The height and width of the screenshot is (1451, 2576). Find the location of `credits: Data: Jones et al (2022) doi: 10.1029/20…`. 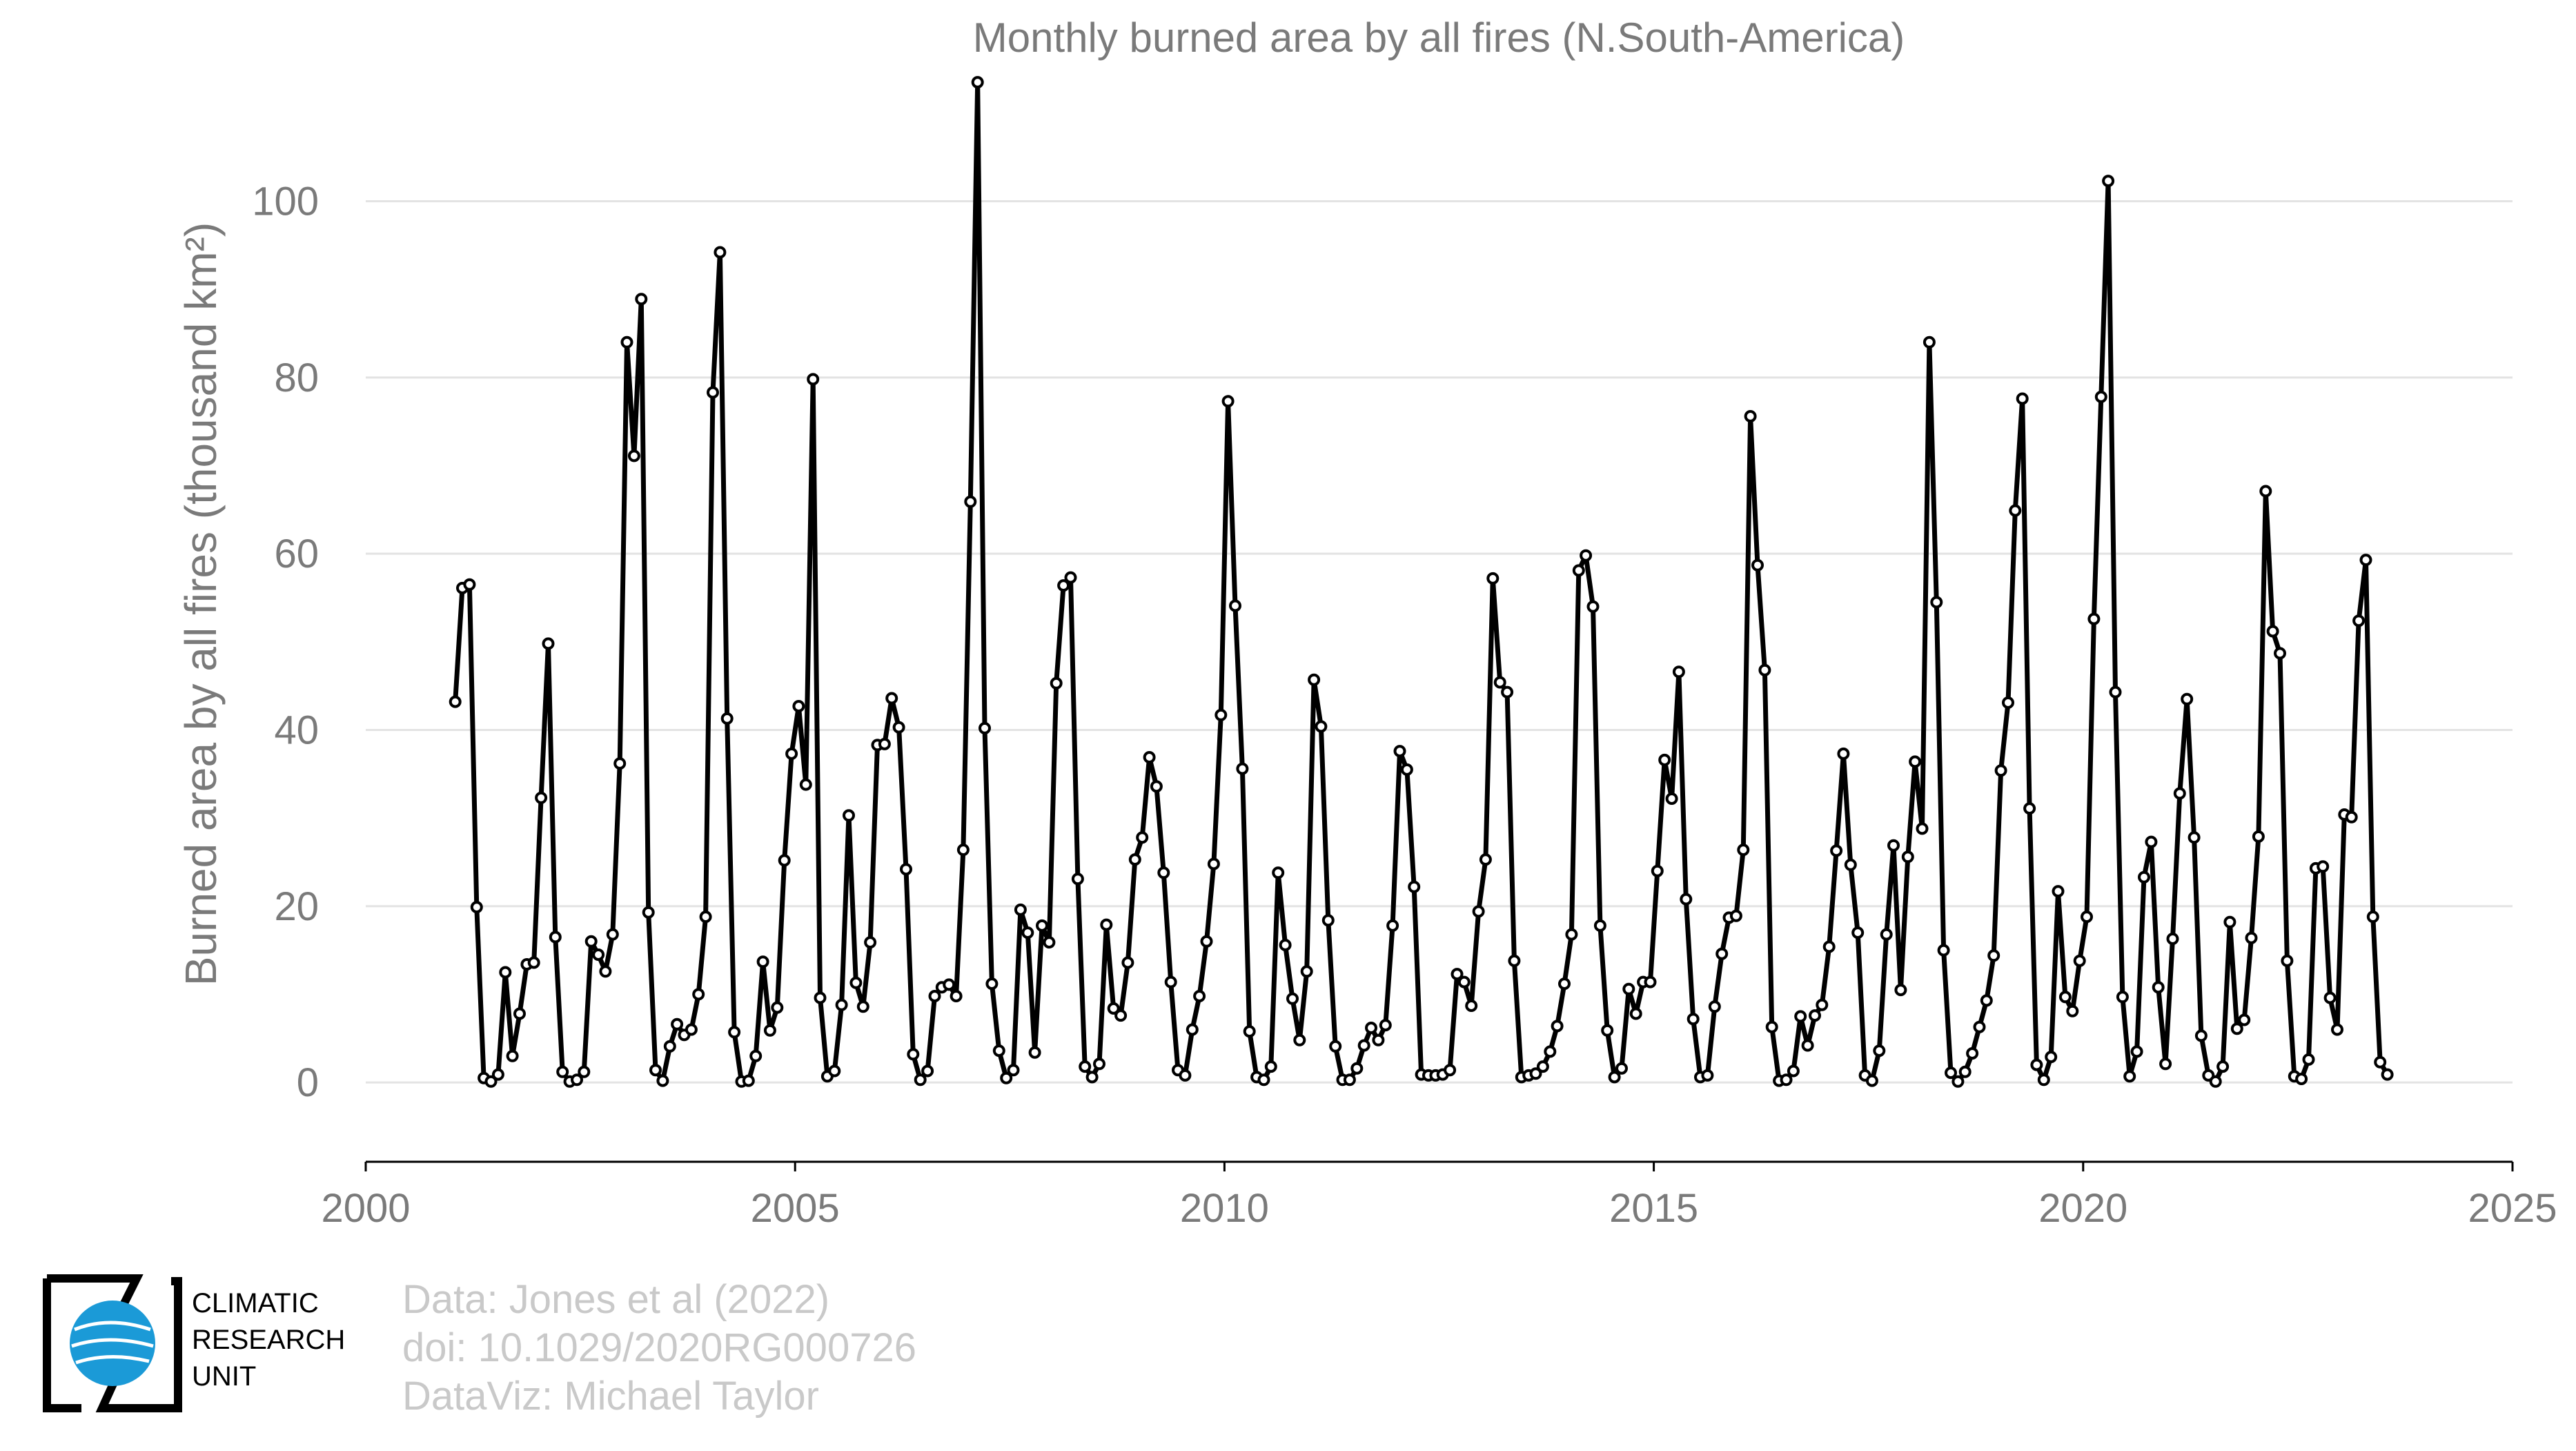

credits: Data: Jones et al (2022) doi: 10.1029/20… is located at coordinates (659, 1349).